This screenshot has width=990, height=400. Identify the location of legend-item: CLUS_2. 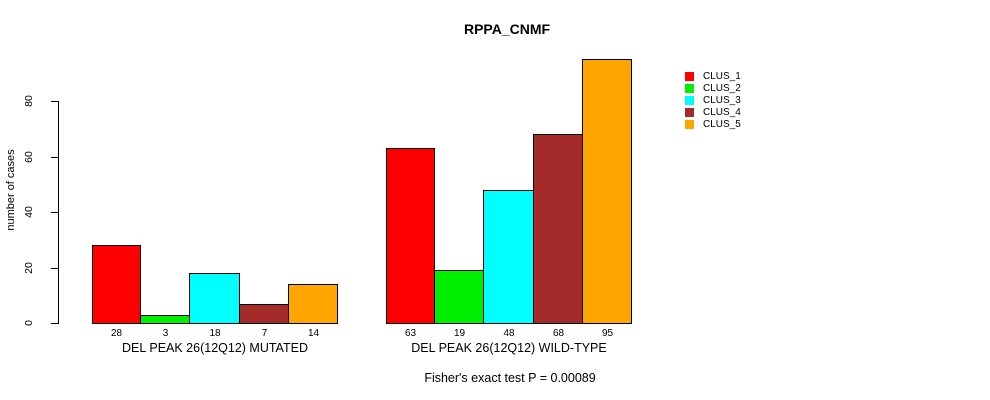
(713, 88).